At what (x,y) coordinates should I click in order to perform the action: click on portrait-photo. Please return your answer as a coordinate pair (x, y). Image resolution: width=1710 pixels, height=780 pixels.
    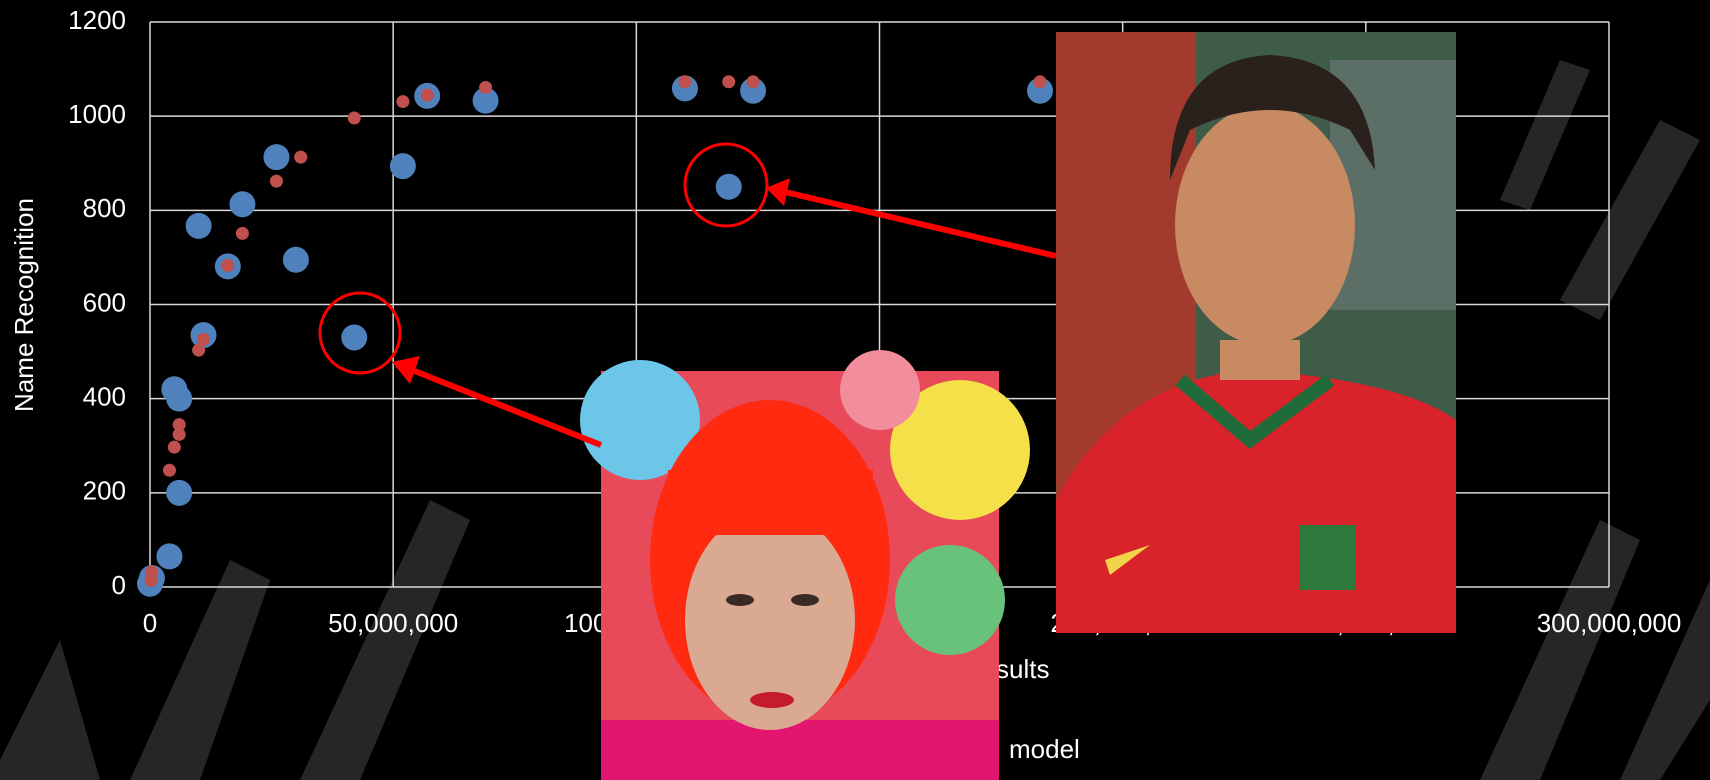
    Looking at the image, I should click on (805, 565).